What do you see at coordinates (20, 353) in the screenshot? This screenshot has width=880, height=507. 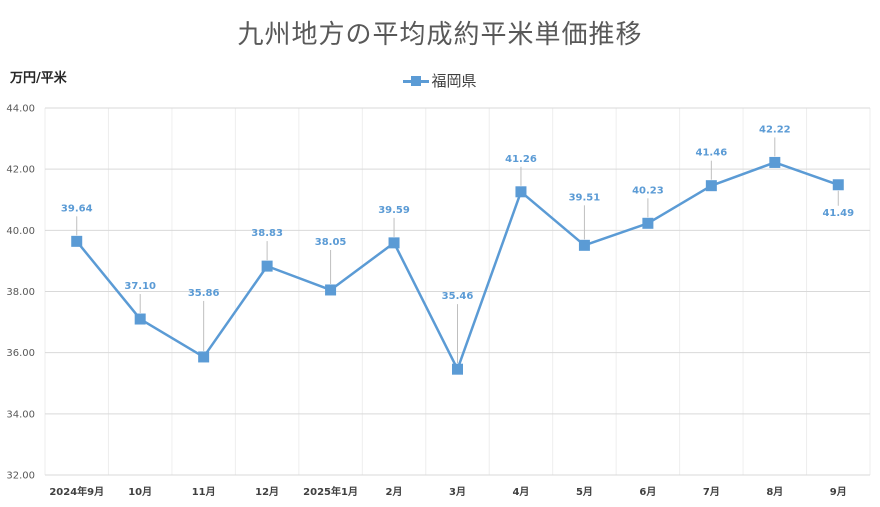 I see `y-tick-label: 36.00` at bounding box center [20, 353].